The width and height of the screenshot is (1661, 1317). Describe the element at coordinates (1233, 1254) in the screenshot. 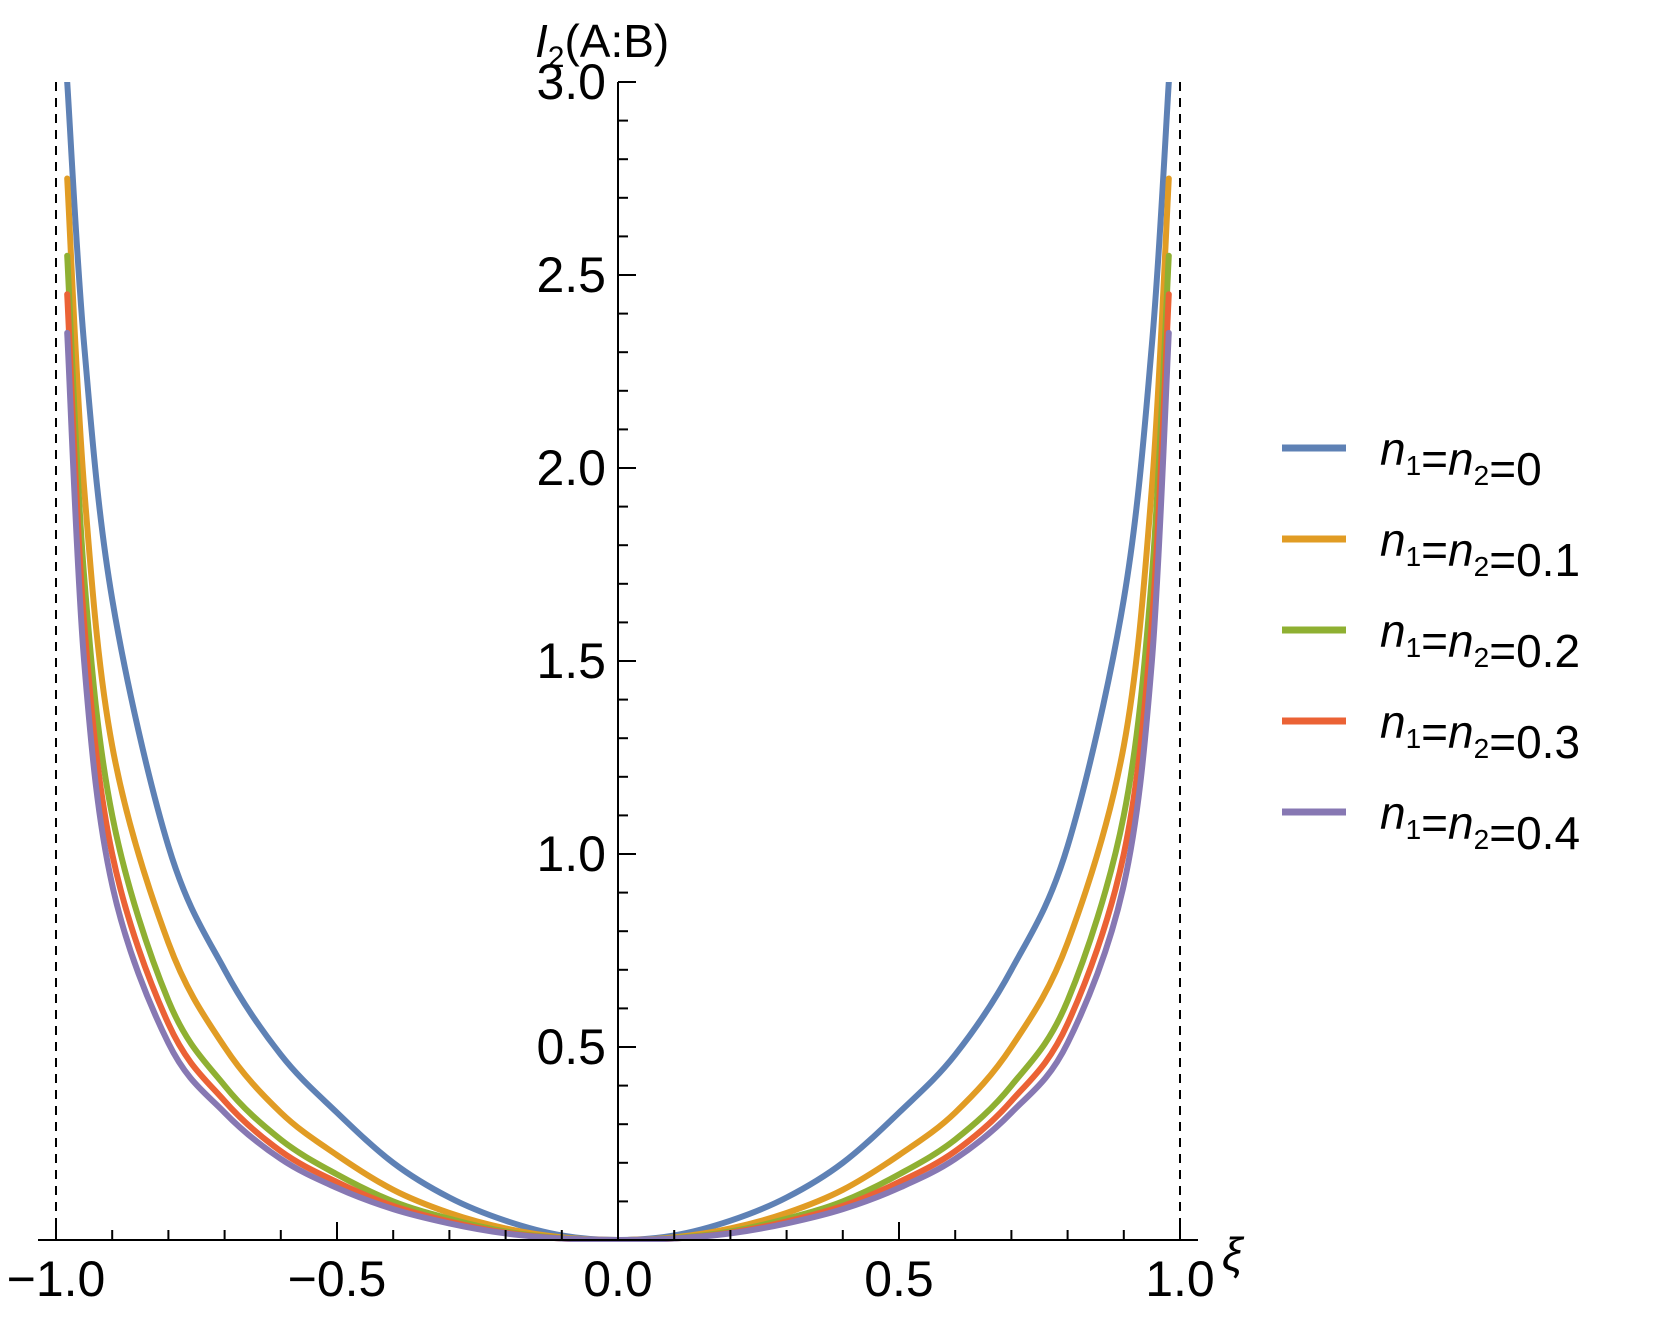

I see `x-axis-label: ξ` at that location.